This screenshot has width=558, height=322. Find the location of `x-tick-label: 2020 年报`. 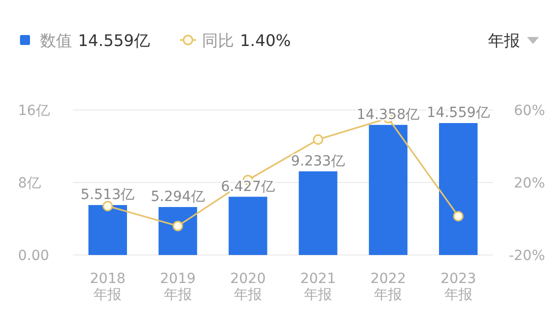

x-tick-label: 2020 年报 is located at coordinates (248, 287).